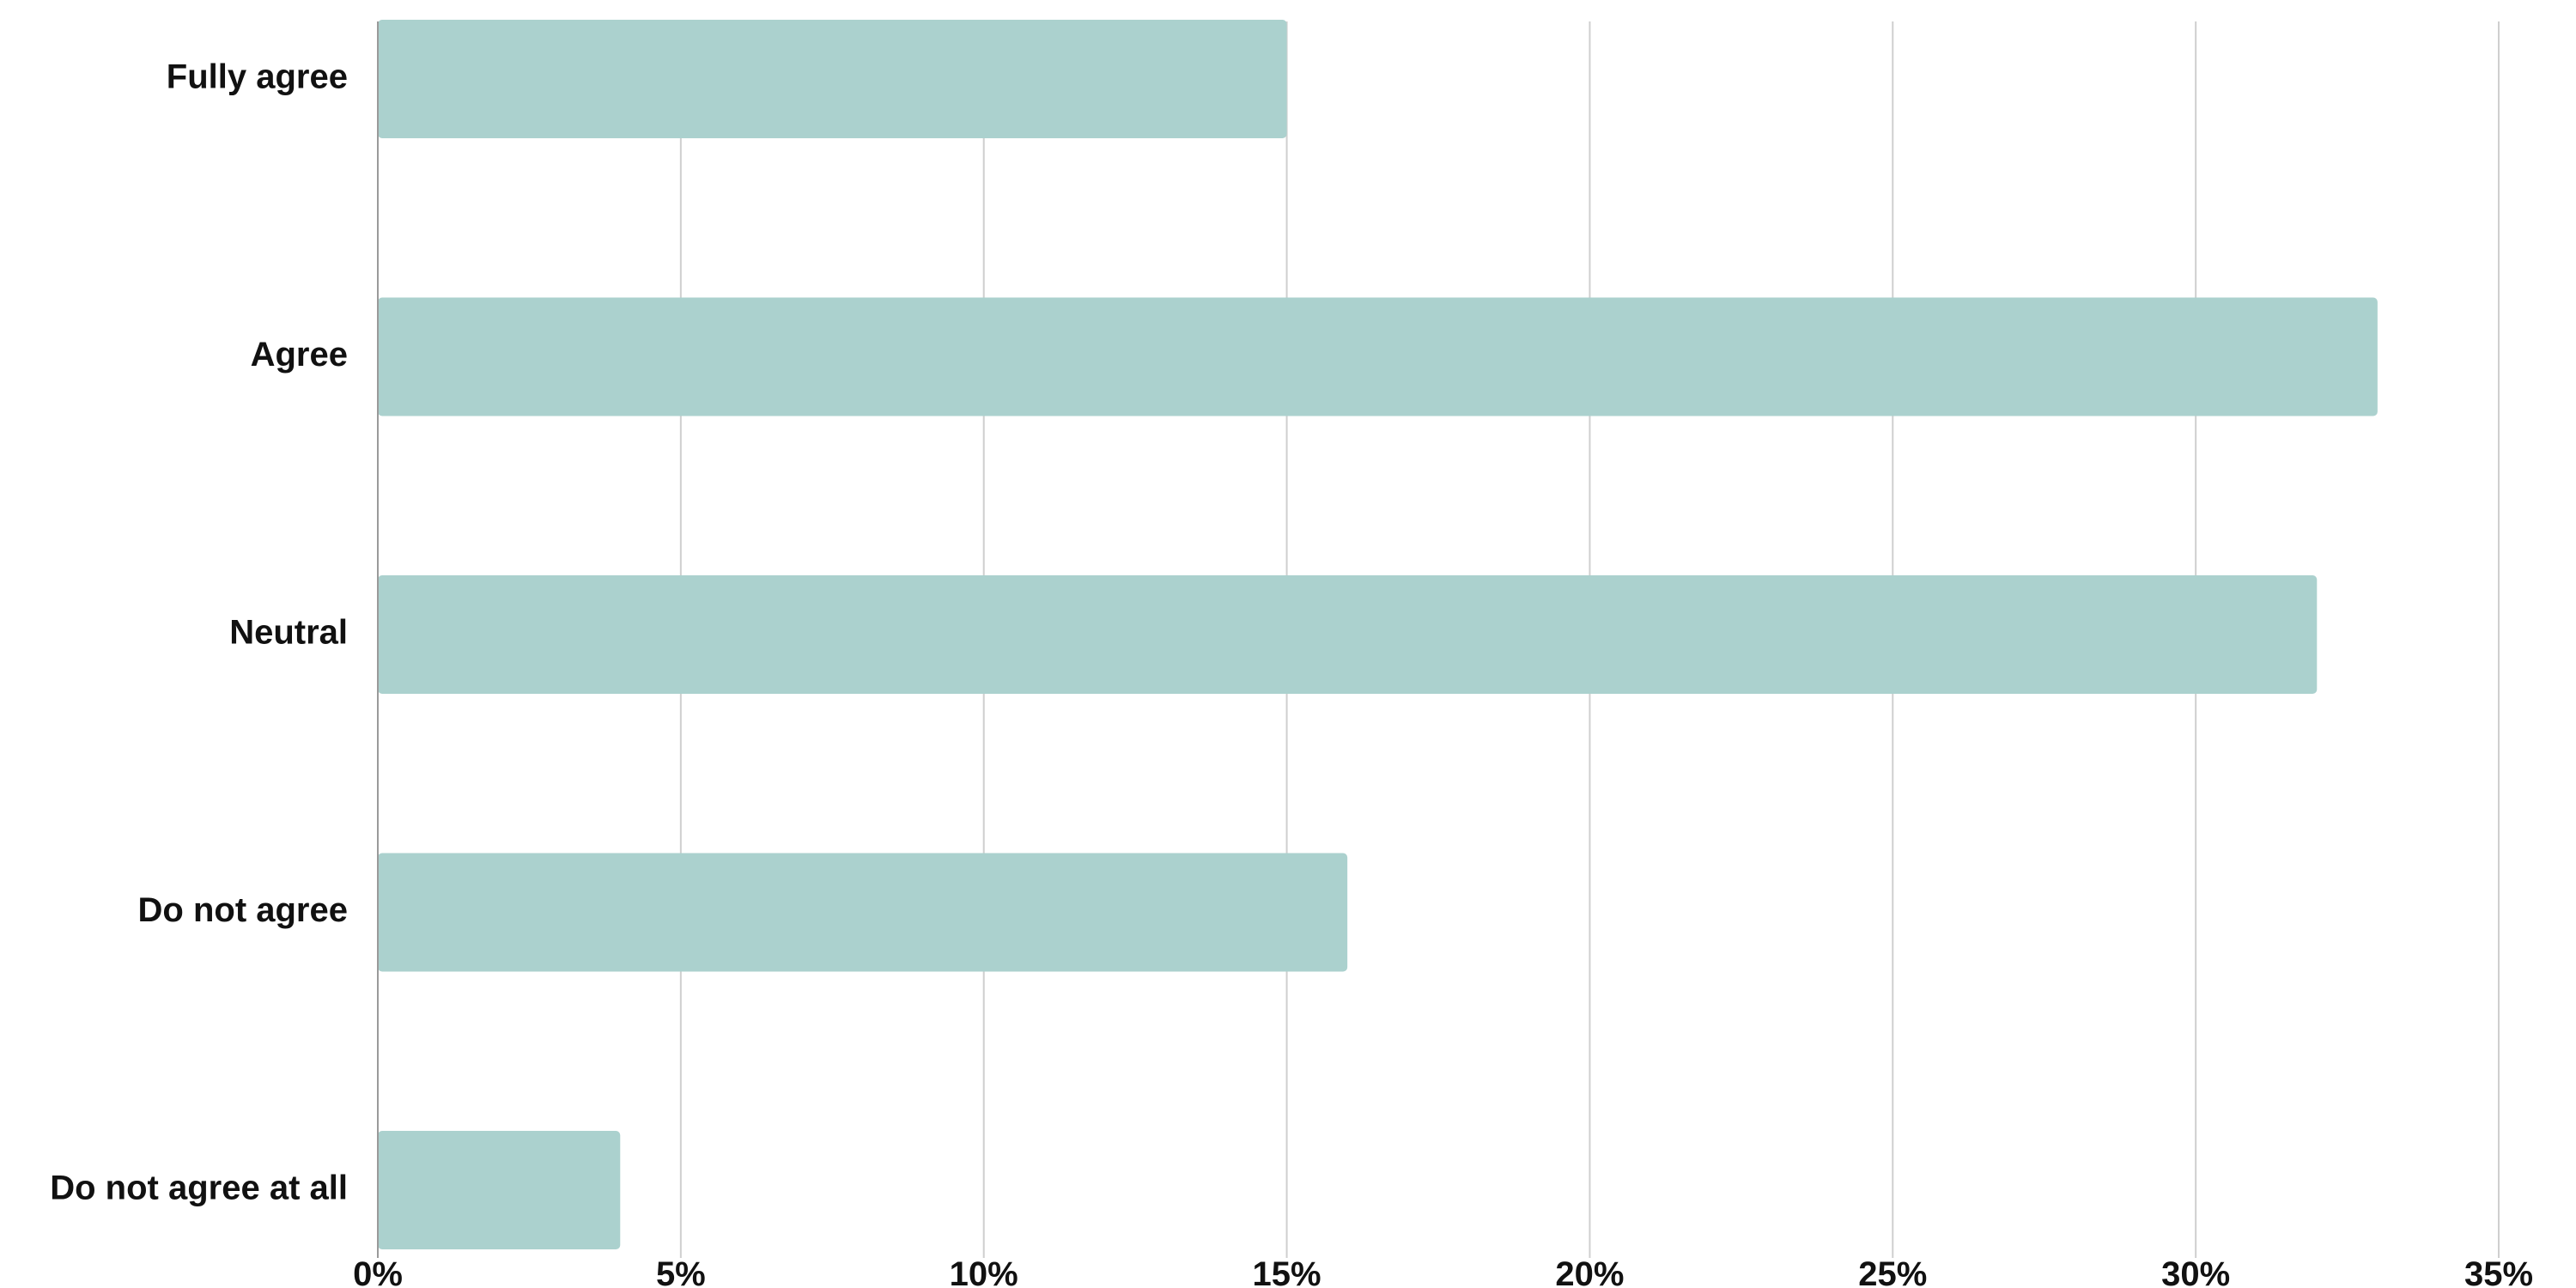 This screenshot has height=1288, width=2576. What do you see at coordinates (1893, 1272) in the screenshot?
I see `x-tick-label: 25%` at bounding box center [1893, 1272].